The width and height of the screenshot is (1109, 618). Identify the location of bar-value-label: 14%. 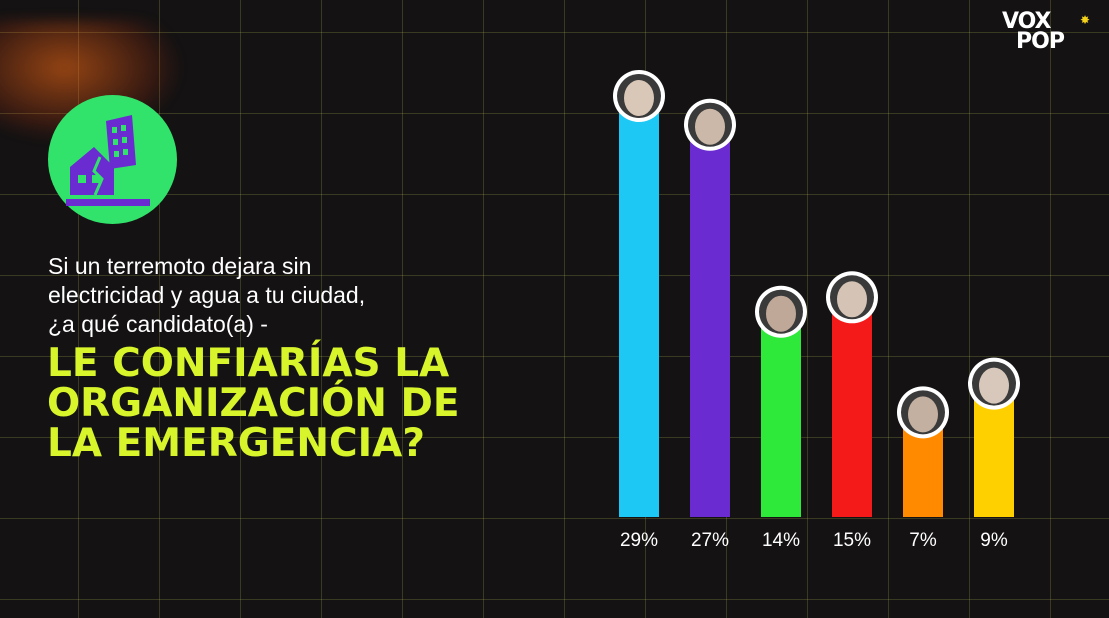
(781, 540).